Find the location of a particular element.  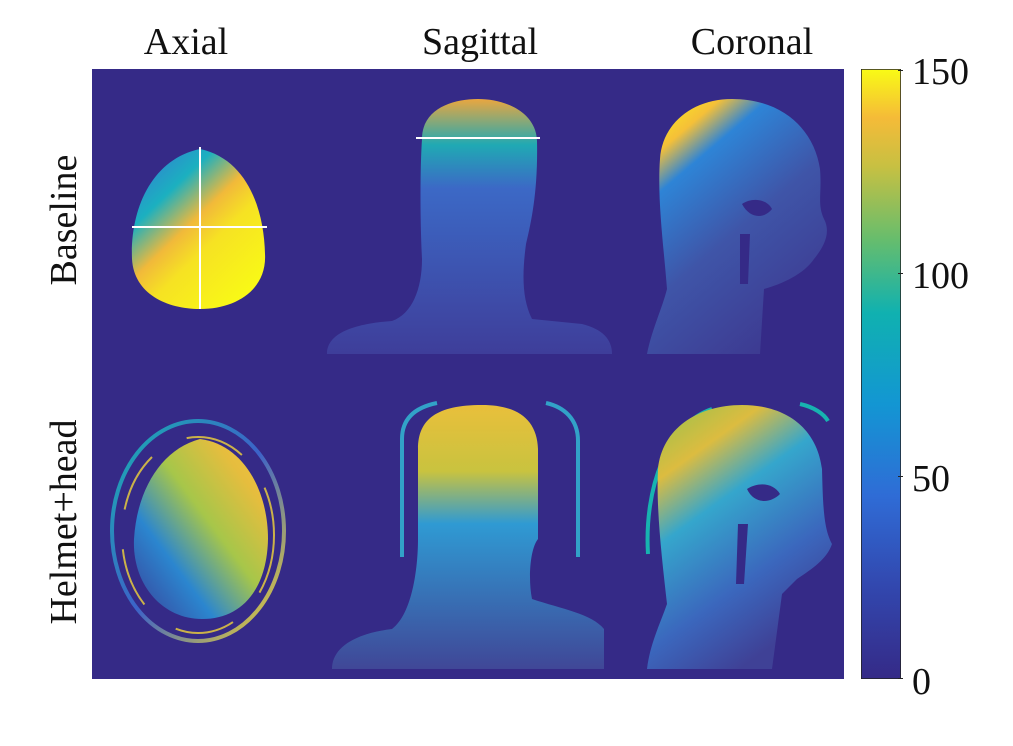

helmet-ring is located at coordinates (198, 531).